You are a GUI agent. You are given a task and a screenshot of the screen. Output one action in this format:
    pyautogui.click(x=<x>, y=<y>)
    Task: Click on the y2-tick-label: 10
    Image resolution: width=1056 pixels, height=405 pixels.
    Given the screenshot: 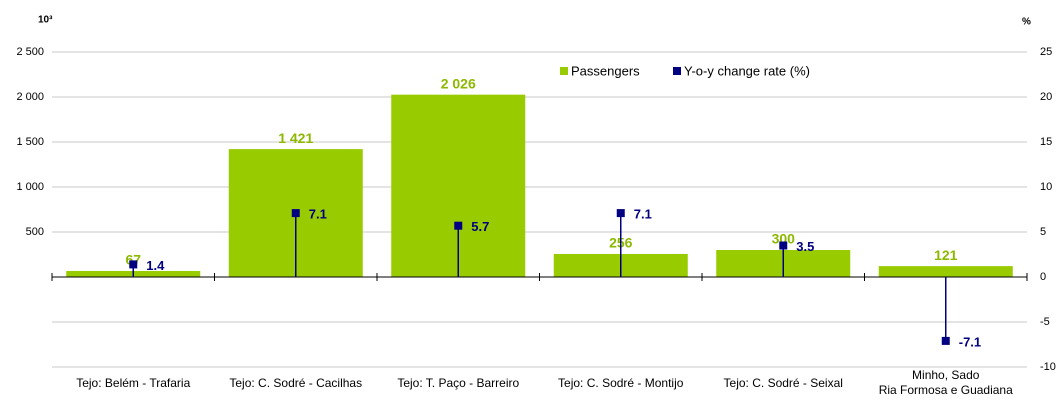 What is the action you would take?
    pyautogui.click(x=1046, y=187)
    